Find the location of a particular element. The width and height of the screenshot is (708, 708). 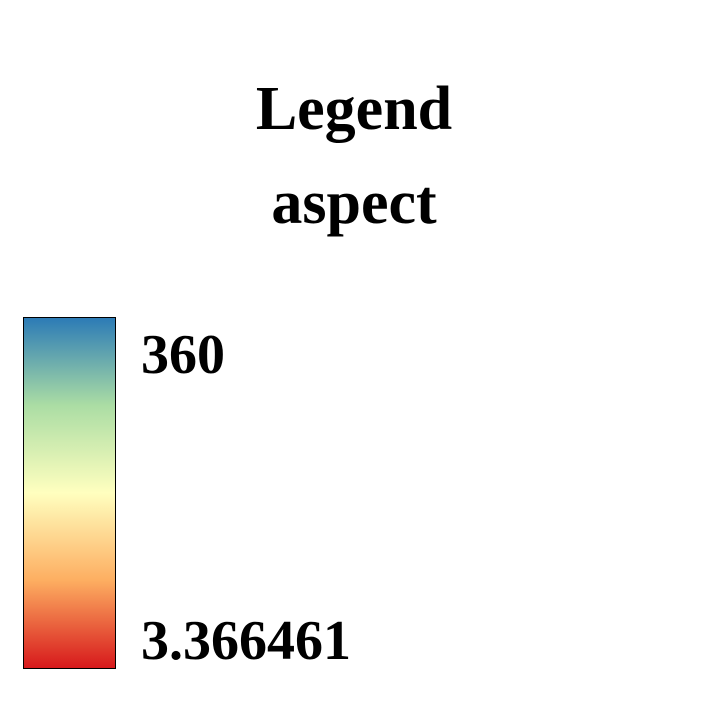

color-ramp is located at coordinates (69, 493).